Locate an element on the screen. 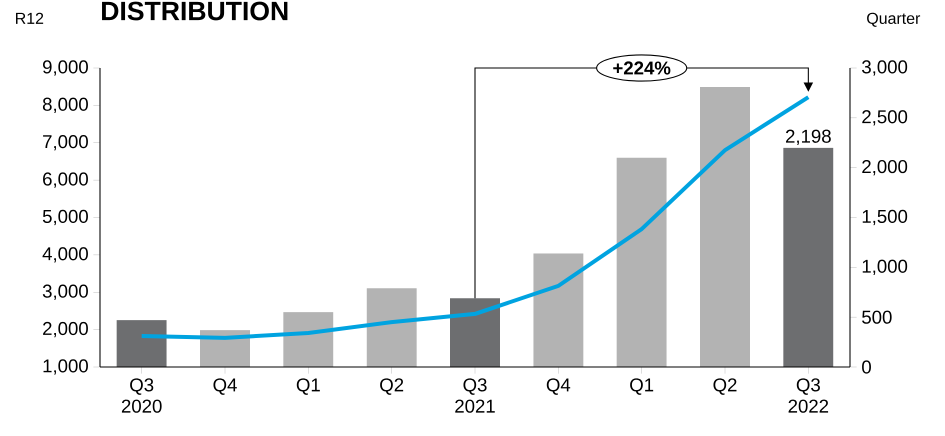 Image resolution: width=945 pixels, height=436 pixels. y-axis-title: R12 is located at coordinates (30, 18).